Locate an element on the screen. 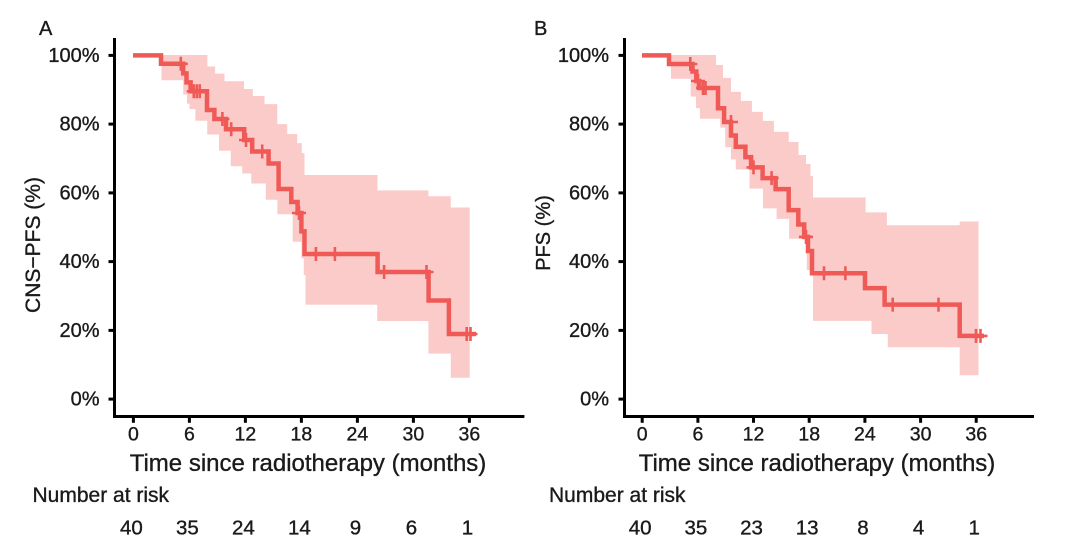  svg-text: 14 is located at coordinates (299, 528).